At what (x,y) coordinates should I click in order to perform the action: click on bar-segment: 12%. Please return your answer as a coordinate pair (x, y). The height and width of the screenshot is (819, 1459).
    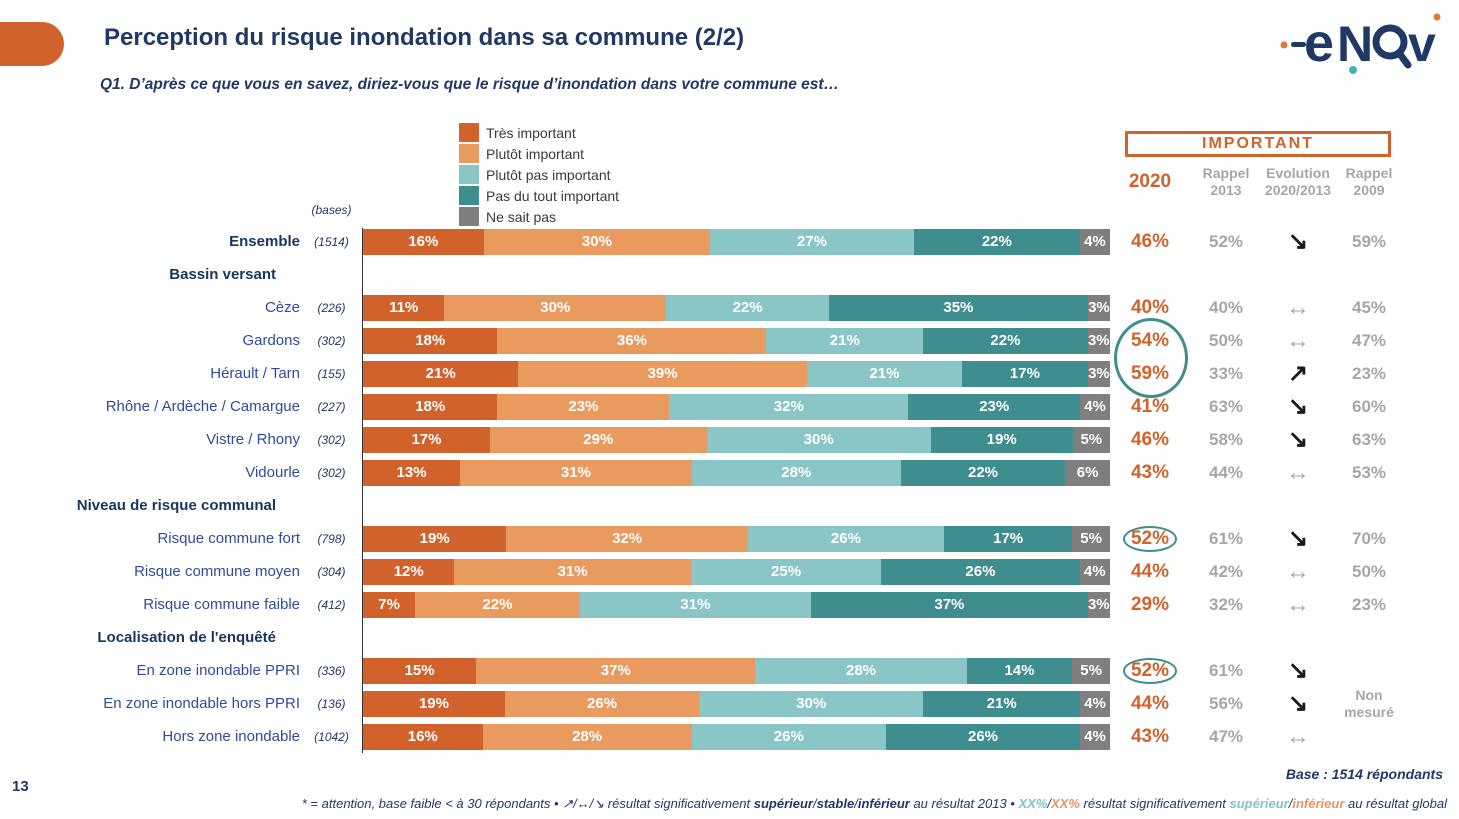
    Looking at the image, I should click on (409, 571).